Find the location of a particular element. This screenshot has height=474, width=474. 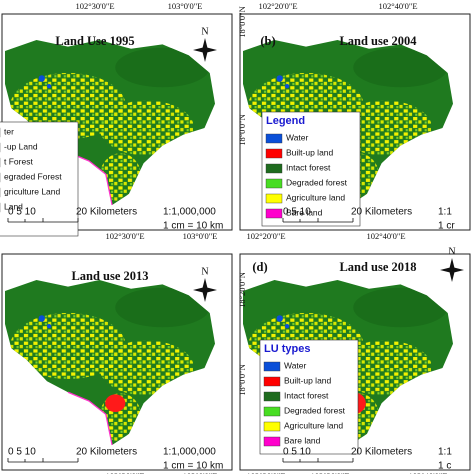

panel-title: Land use 2013 is located at coordinates (109, 276).